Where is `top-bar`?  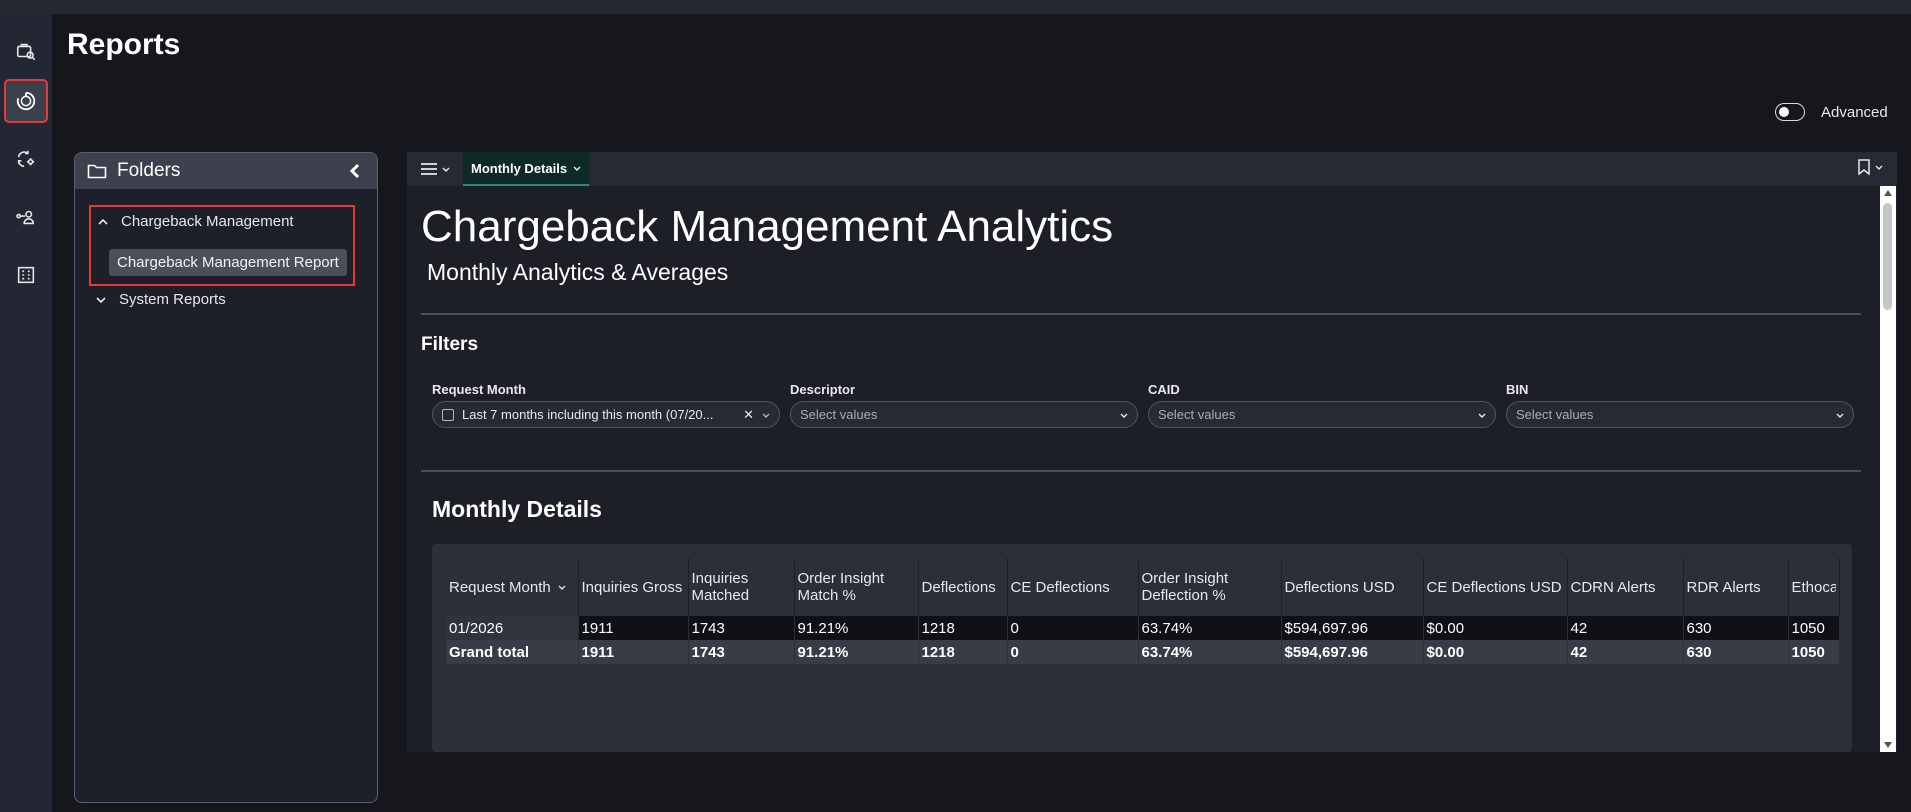
top-bar is located at coordinates (955, 7).